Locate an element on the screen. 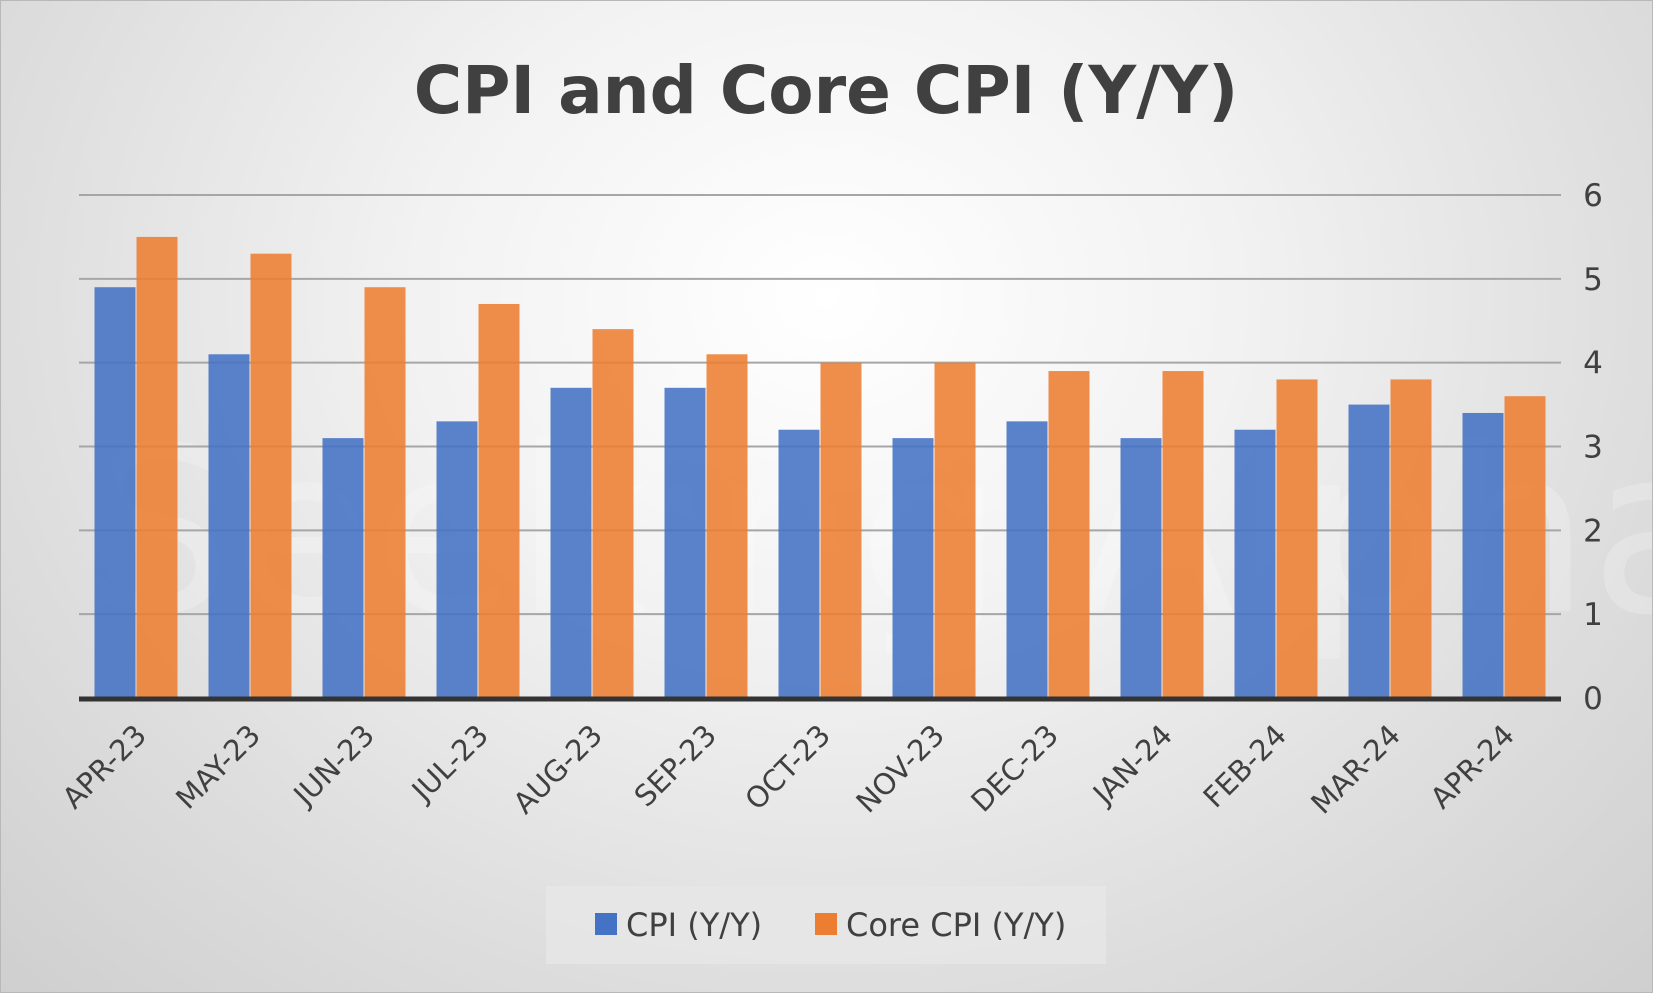 This screenshot has height=993, width=1653. legend-label-cpi: CPI (Y/Y) is located at coordinates (694, 925).